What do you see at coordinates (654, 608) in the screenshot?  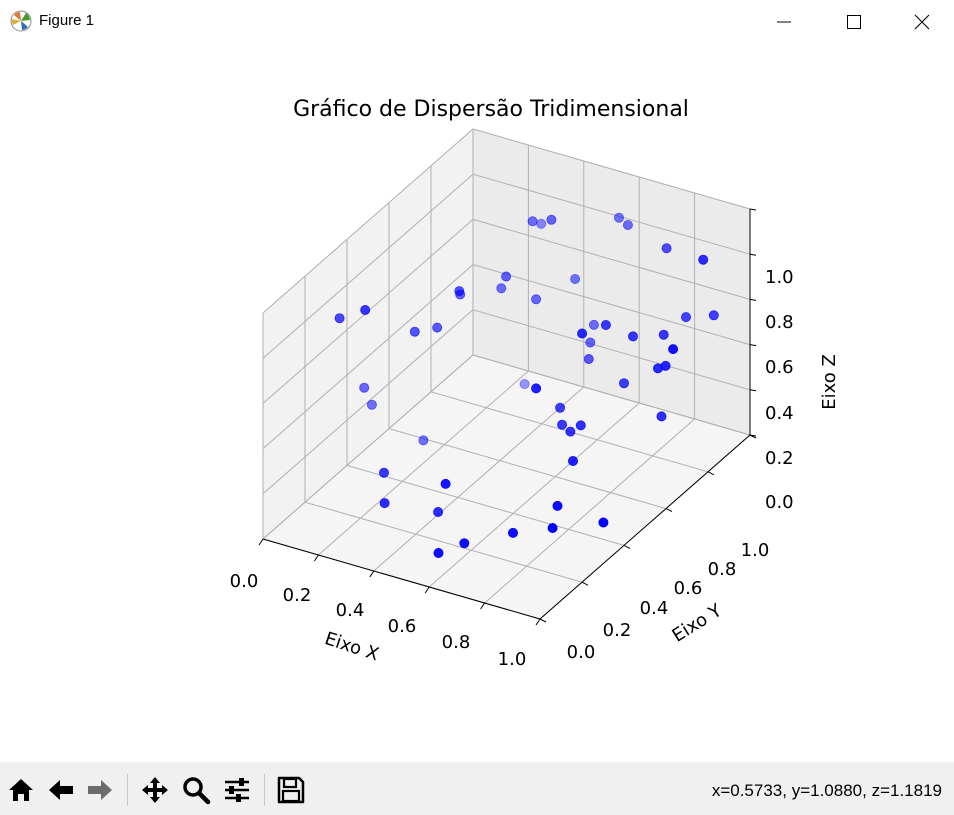 I see `y-tick-label: 0.4` at bounding box center [654, 608].